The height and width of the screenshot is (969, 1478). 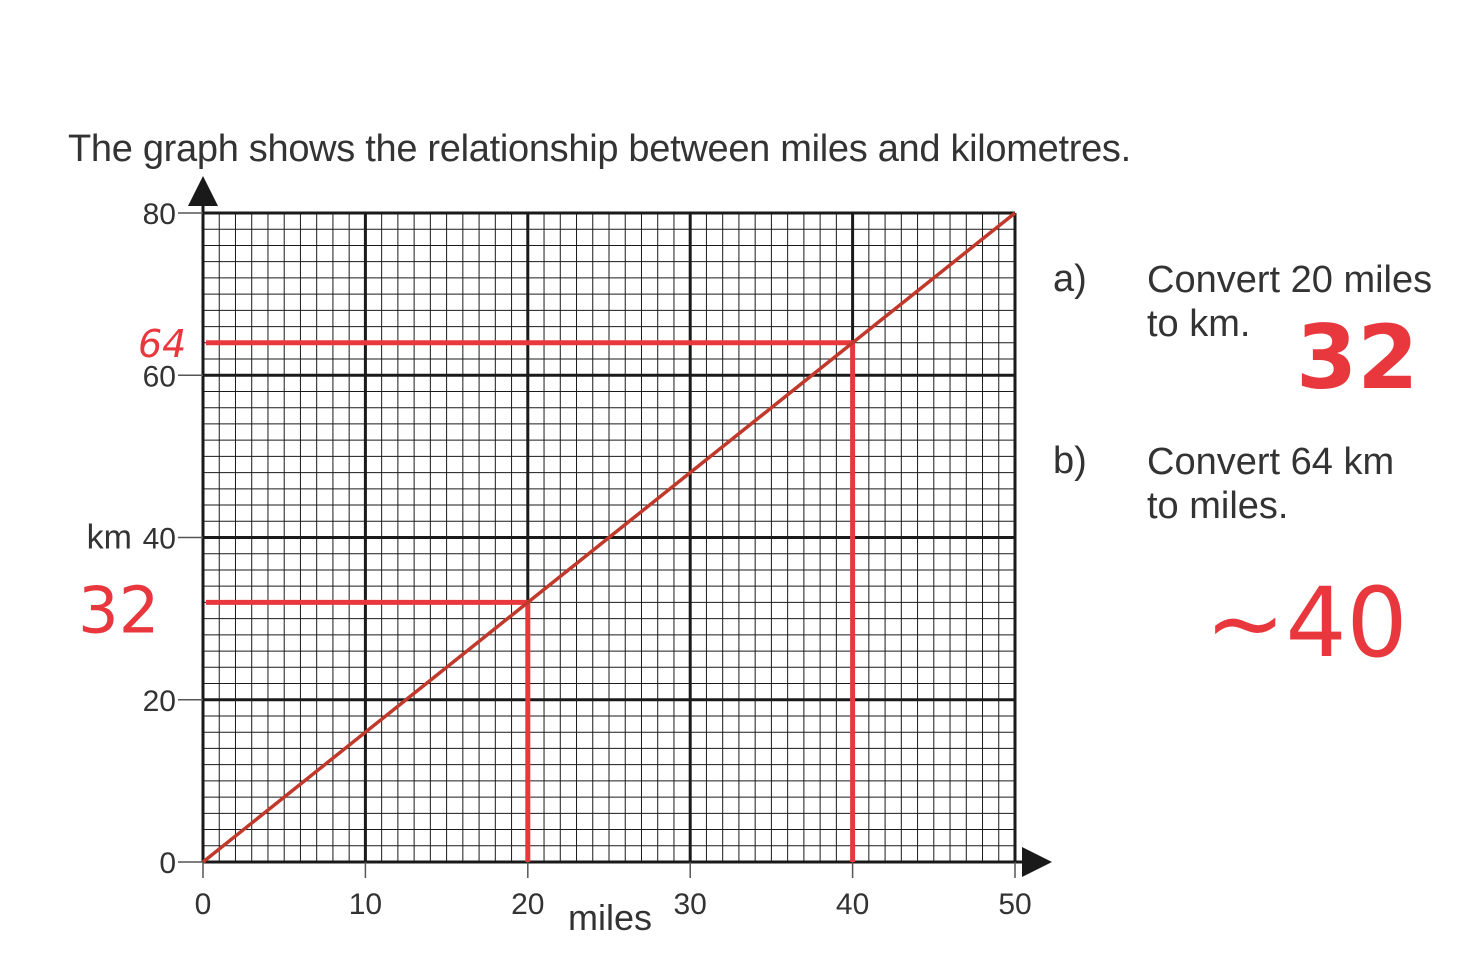 I want to click on question-a-label: a), so click(x=1070, y=279).